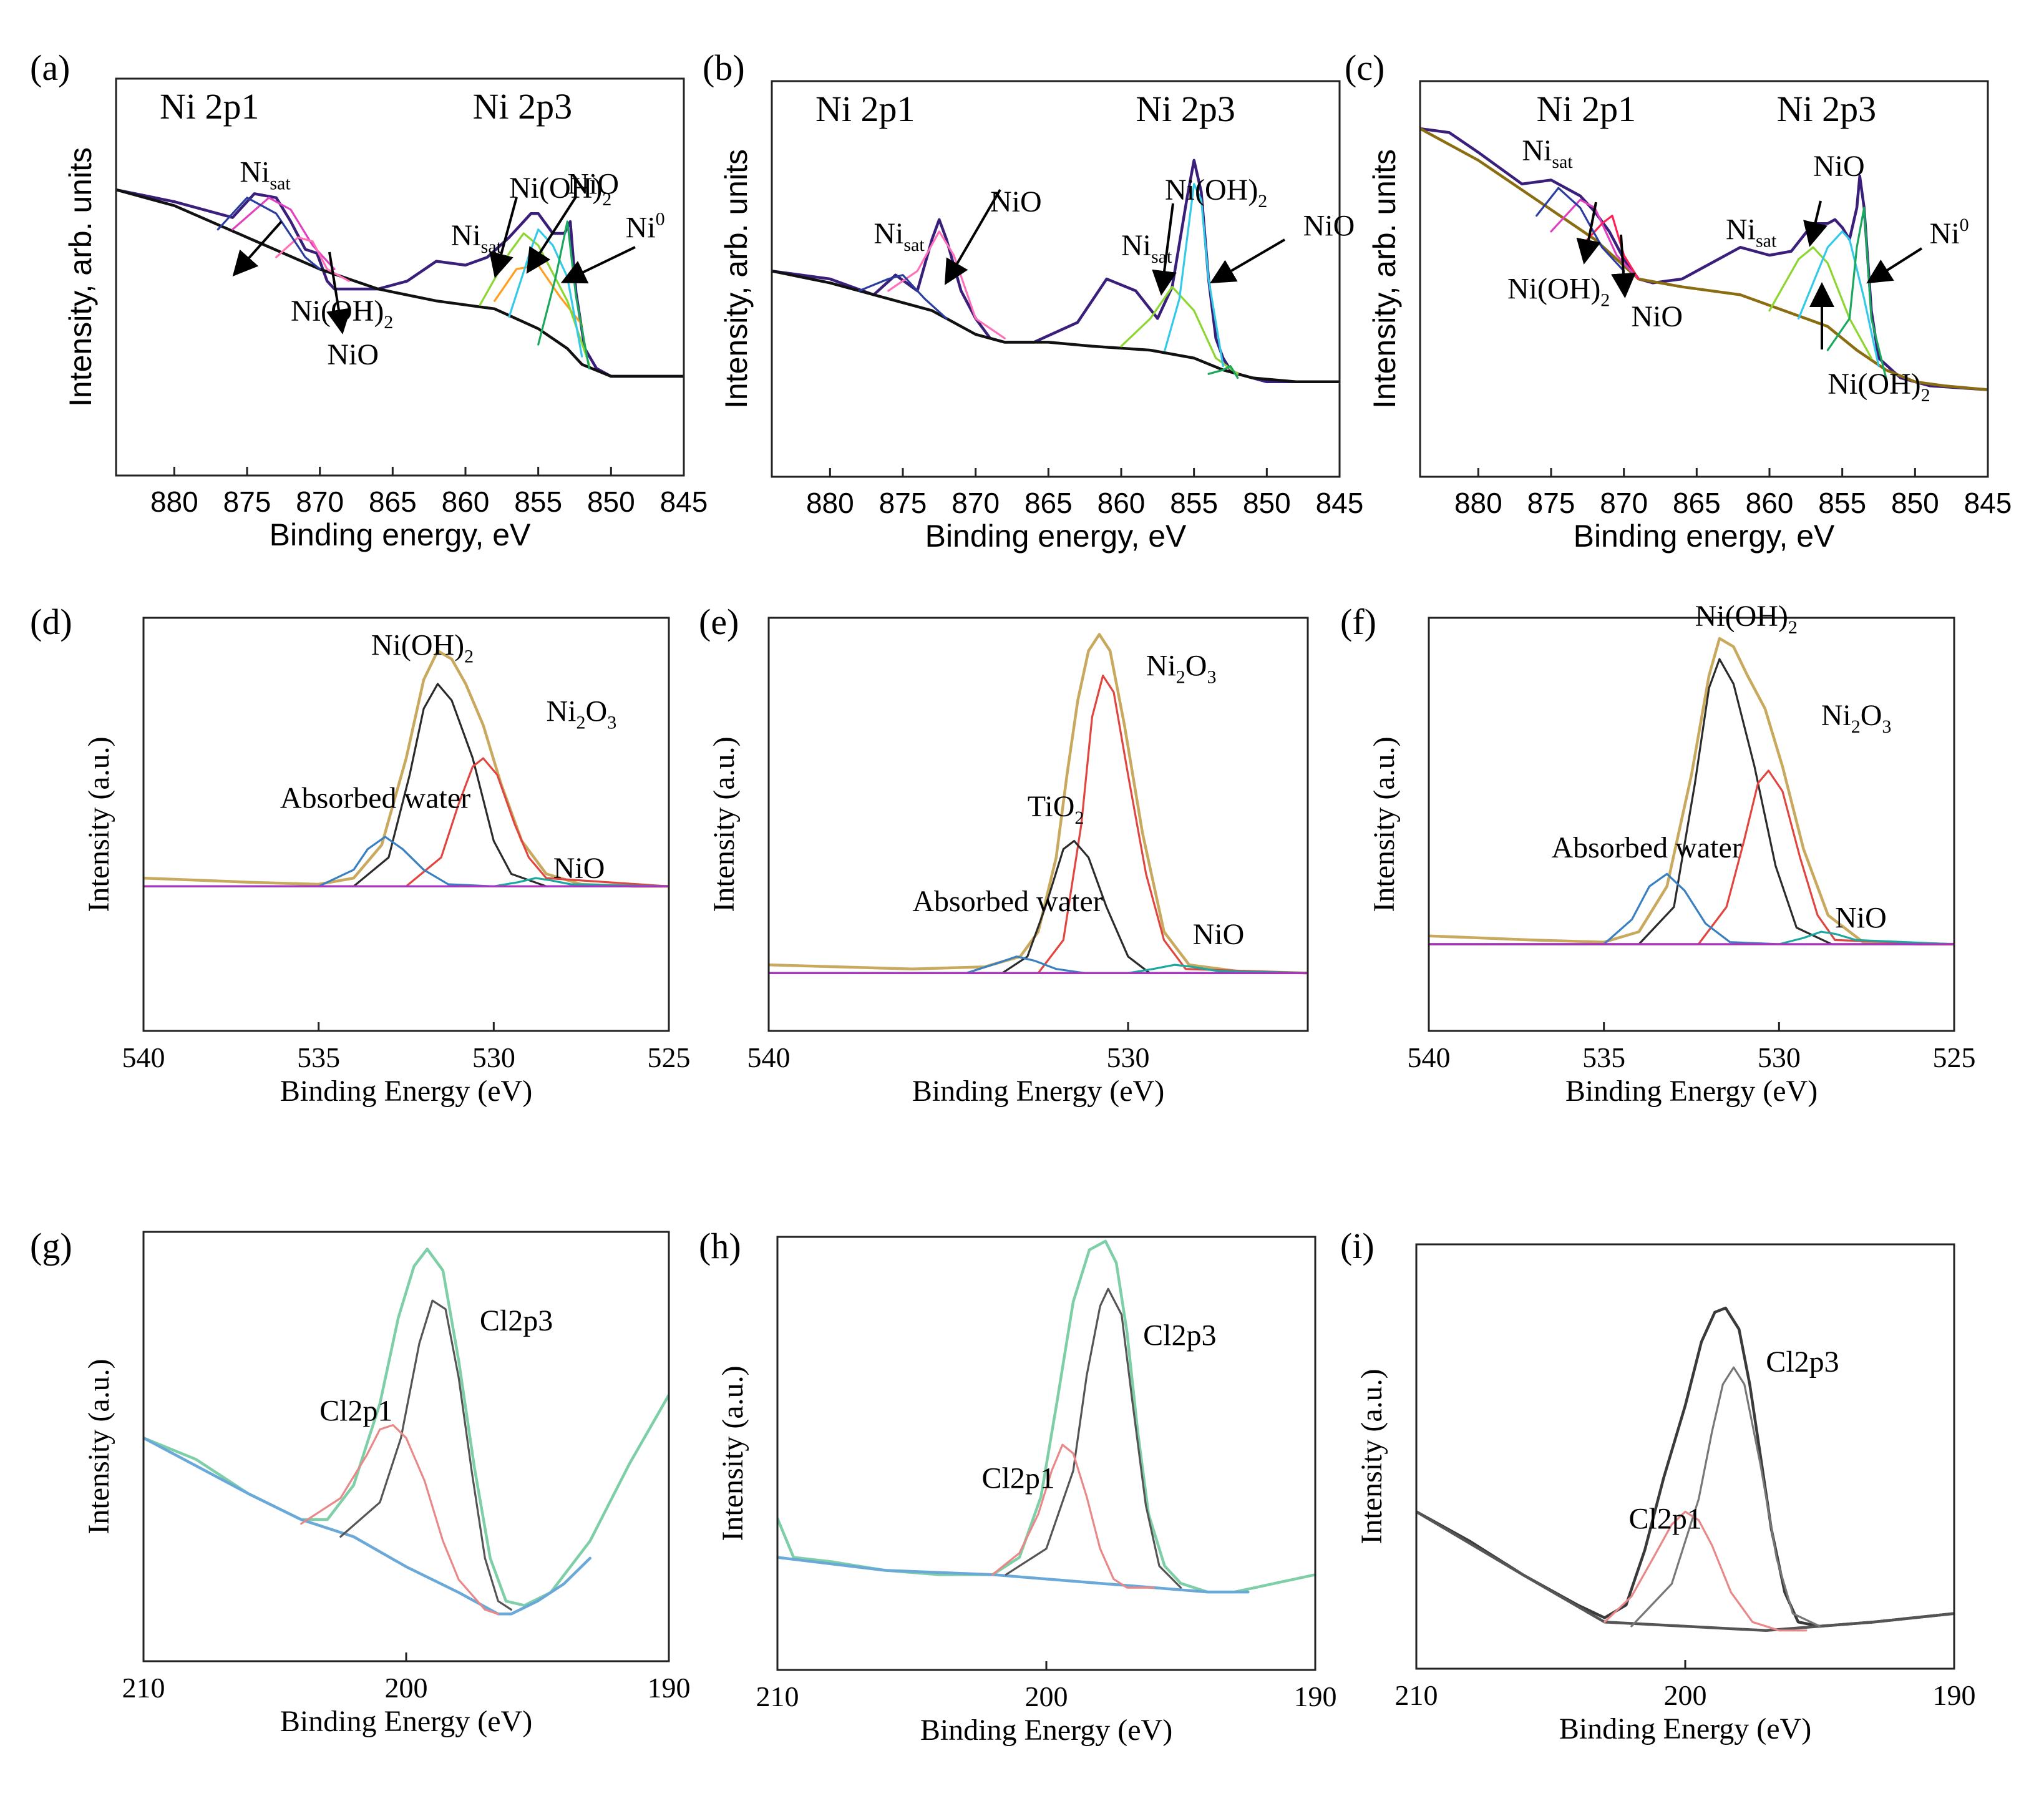 This screenshot has height=1796, width=2044. What do you see at coordinates (210, 106) in the screenshot?
I see `spectrum-header: Ni 2p1` at bounding box center [210, 106].